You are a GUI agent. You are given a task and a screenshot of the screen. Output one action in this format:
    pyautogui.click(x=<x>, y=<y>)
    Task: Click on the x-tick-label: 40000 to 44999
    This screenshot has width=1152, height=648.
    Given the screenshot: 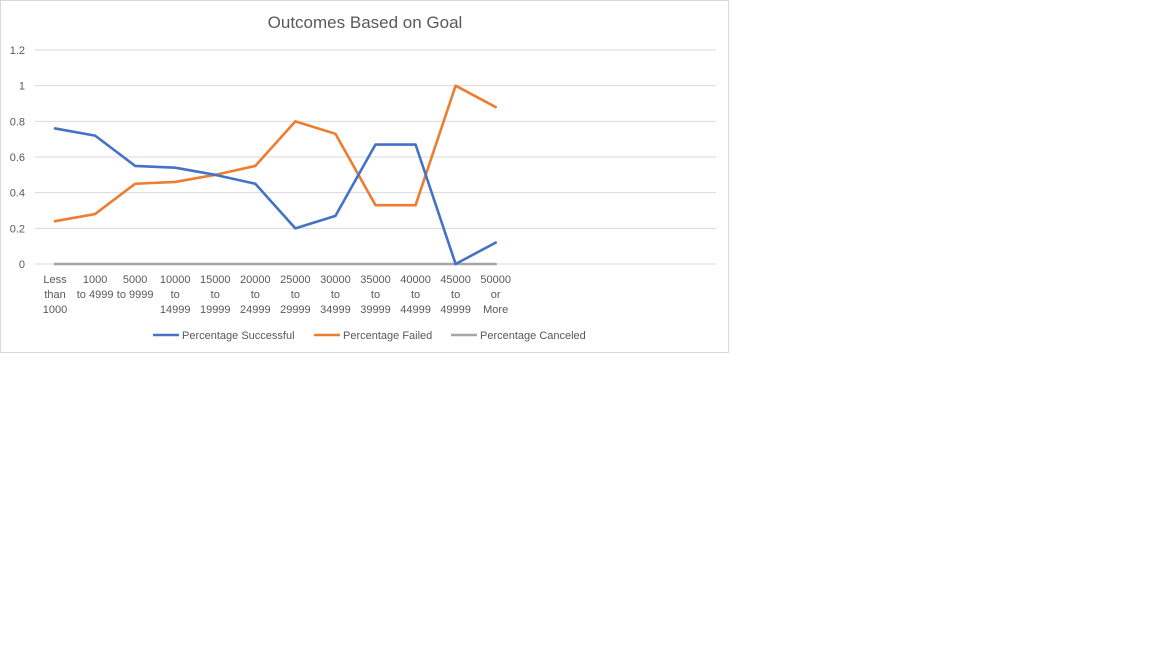 What is the action you would take?
    pyautogui.click(x=415, y=295)
    